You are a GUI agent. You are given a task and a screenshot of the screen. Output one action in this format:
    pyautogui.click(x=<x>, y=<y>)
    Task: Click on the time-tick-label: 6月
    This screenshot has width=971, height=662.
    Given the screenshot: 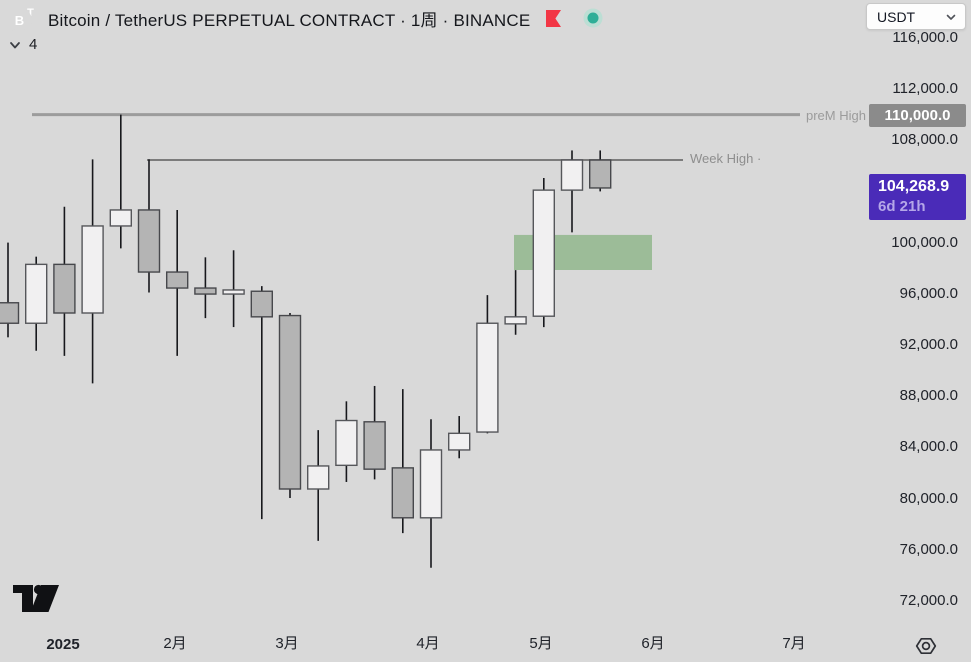 What is the action you would take?
    pyautogui.click(x=653, y=643)
    